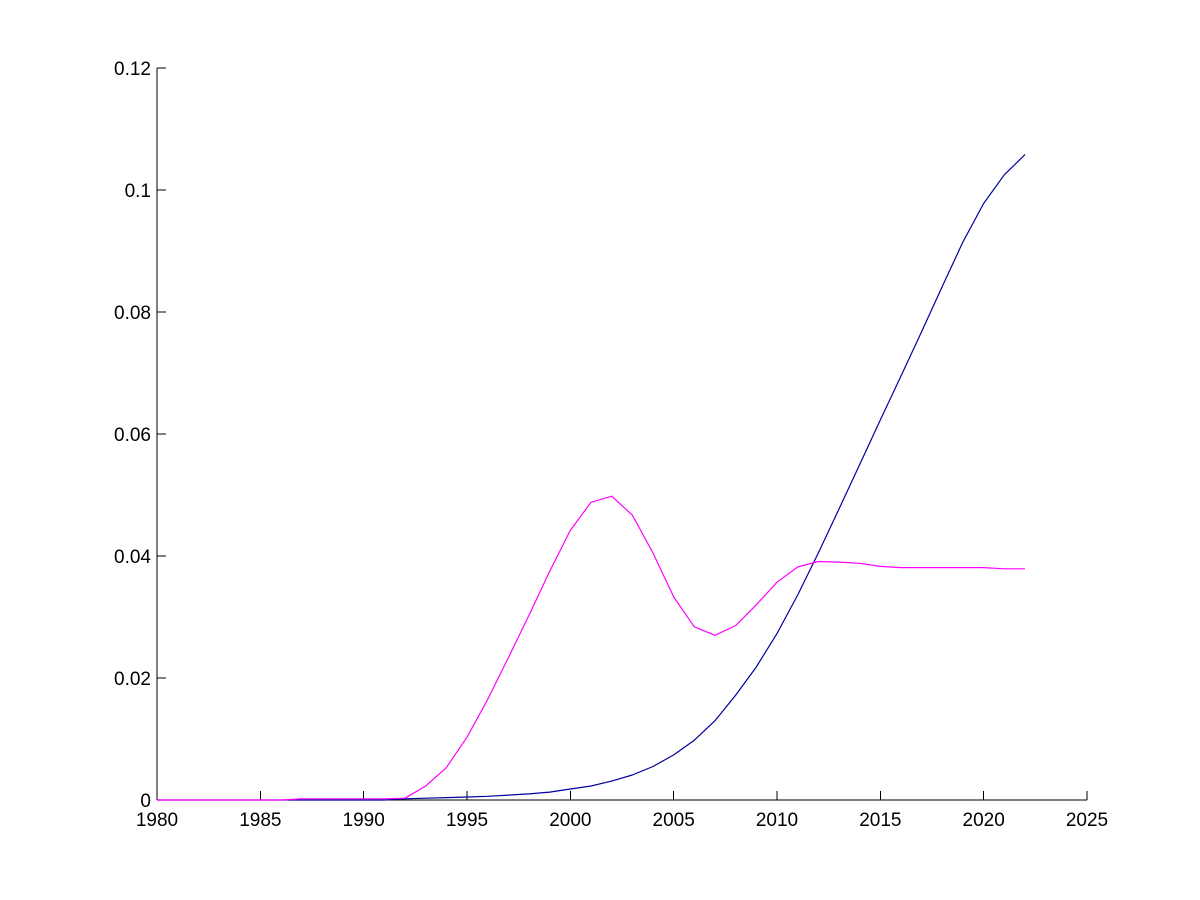  I want to click on y-tick-label: 0.1, so click(138, 191).